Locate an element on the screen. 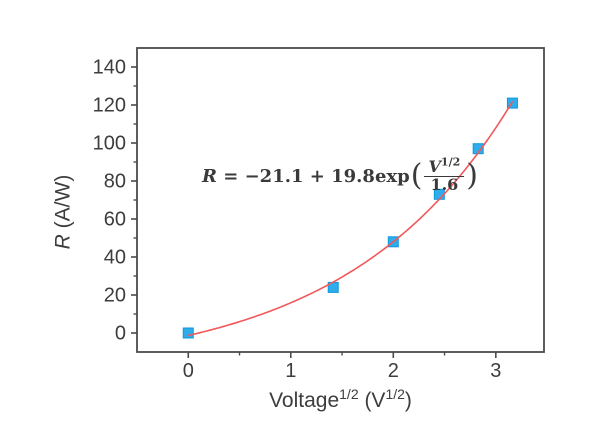  equation-fraction: V1/2 1.6 is located at coordinates (444, 174).